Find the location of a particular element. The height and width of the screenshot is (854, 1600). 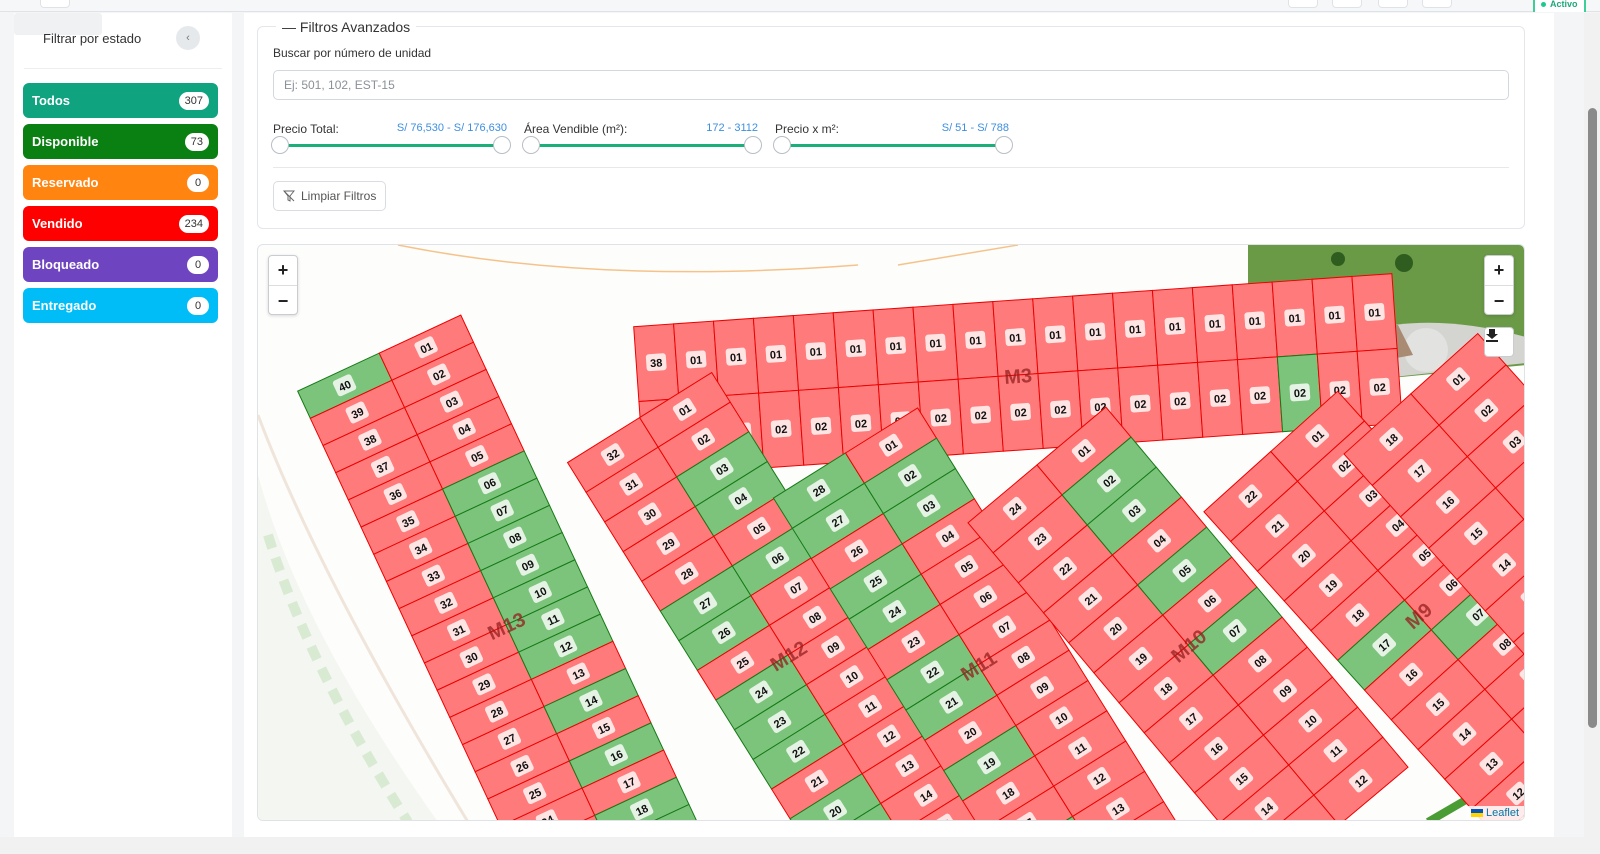

download-button is located at coordinates (1499, 342).